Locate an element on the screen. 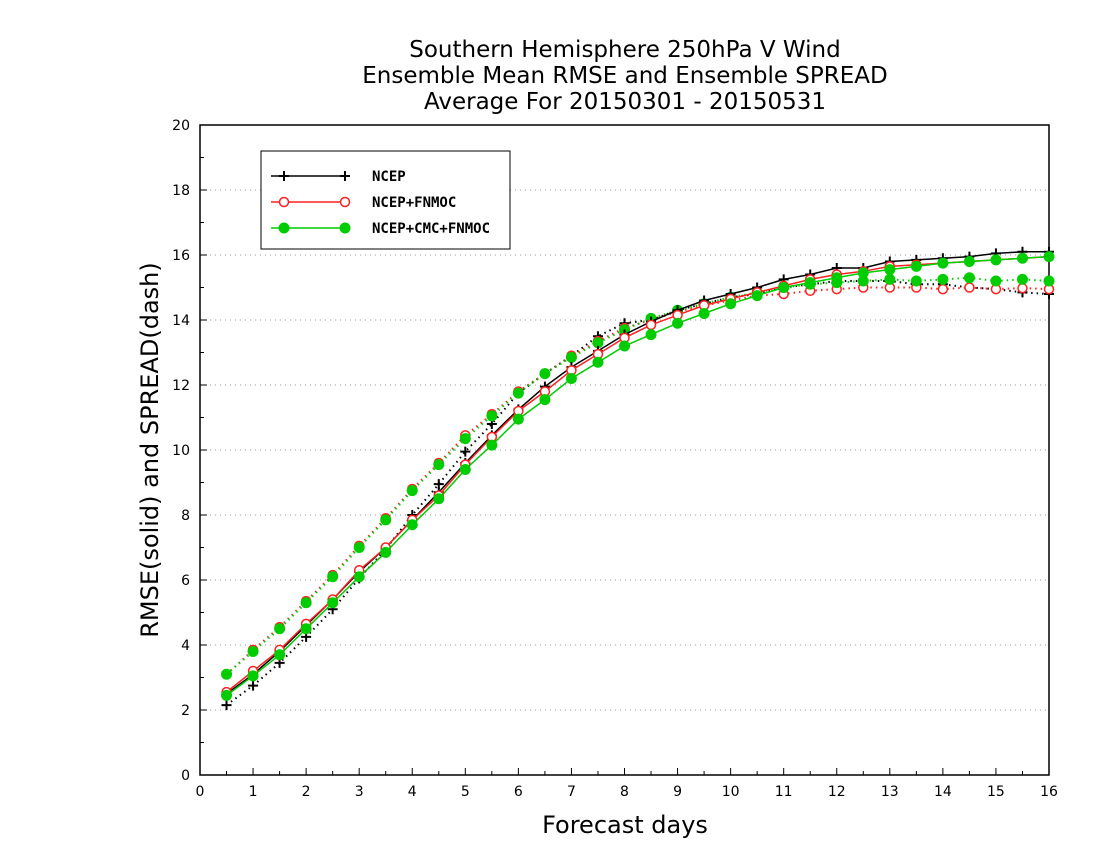 This screenshot has height=850, width=1100. title-line-2: Ensemble Mean RMSE and Ensemble SPREAD is located at coordinates (624, 76).